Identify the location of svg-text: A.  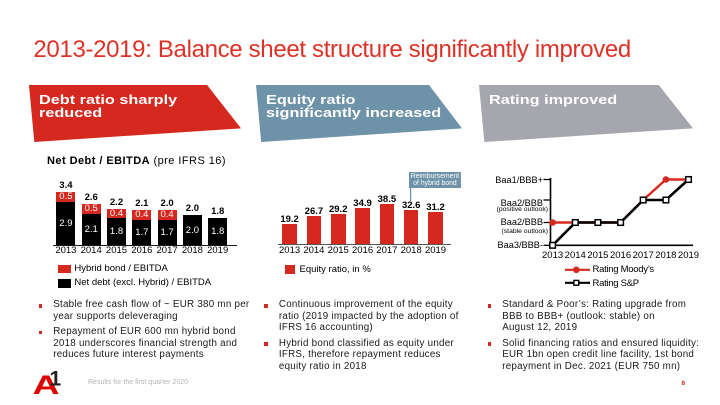
(46, 383).